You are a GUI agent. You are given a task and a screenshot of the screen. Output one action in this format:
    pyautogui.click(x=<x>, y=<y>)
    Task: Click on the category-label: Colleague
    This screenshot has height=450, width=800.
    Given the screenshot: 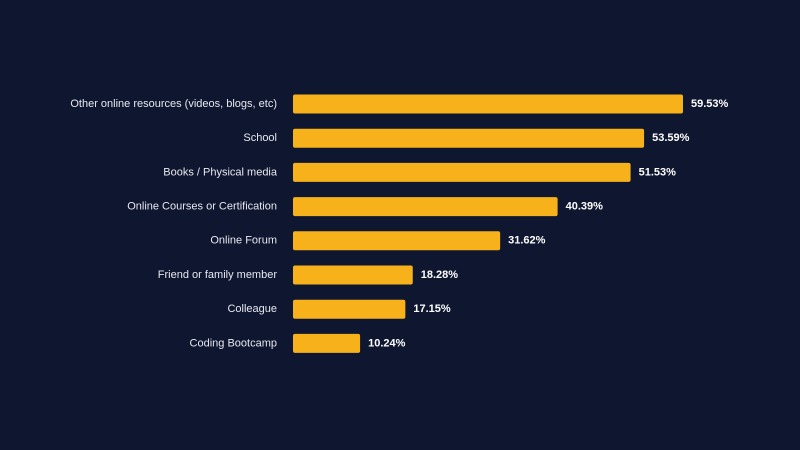 What is the action you would take?
    pyautogui.click(x=252, y=309)
    